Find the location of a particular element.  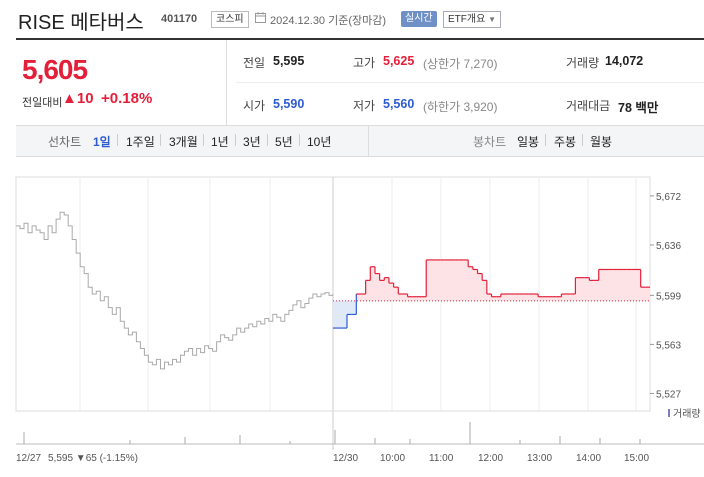

stock-code: 401170 is located at coordinates (179, 19).